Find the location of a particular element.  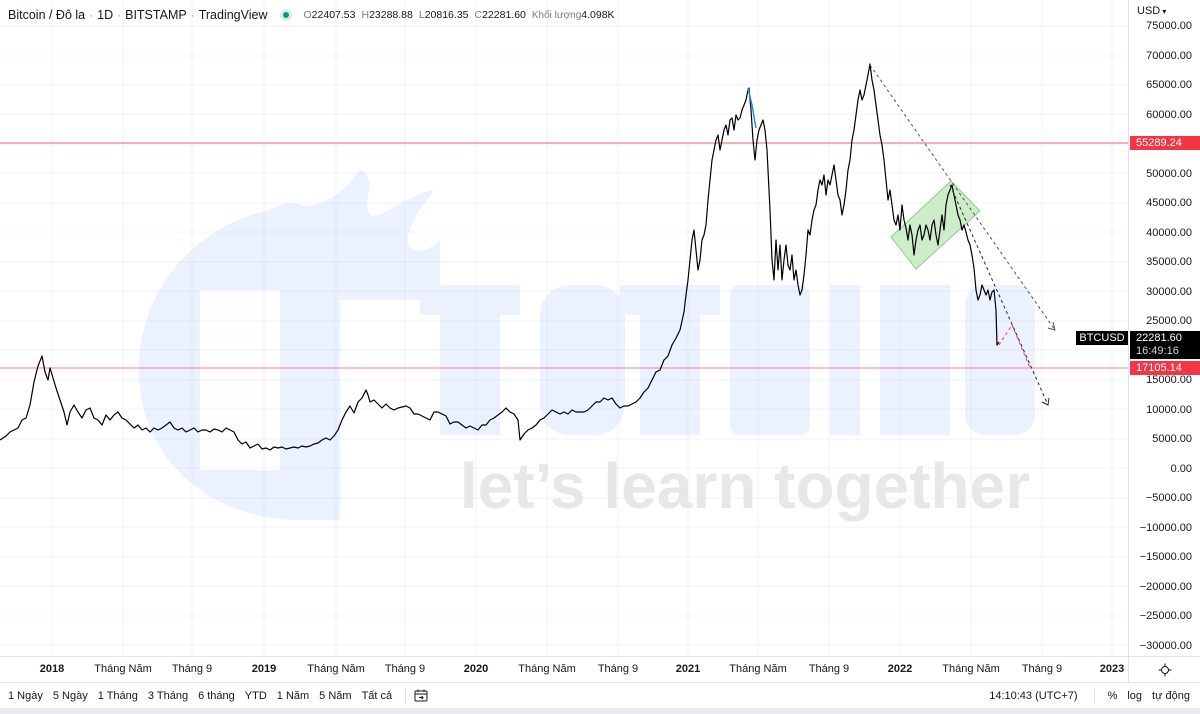

range-5-years: 5 Năm is located at coordinates (335, 695).